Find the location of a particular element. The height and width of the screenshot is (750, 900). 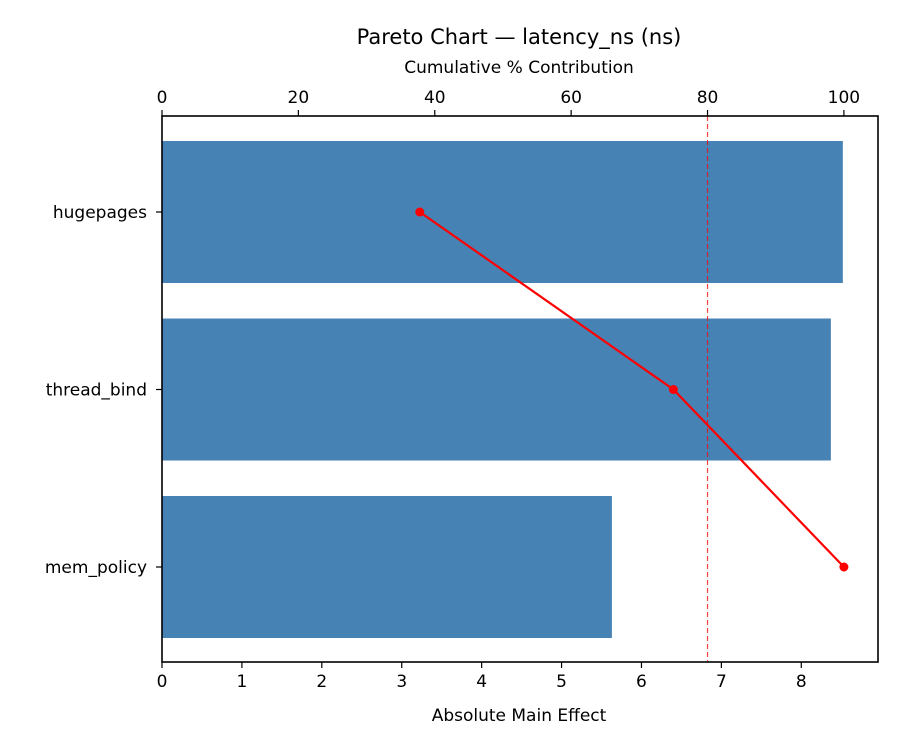

top-tick-label: 0 is located at coordinates (162, 98).